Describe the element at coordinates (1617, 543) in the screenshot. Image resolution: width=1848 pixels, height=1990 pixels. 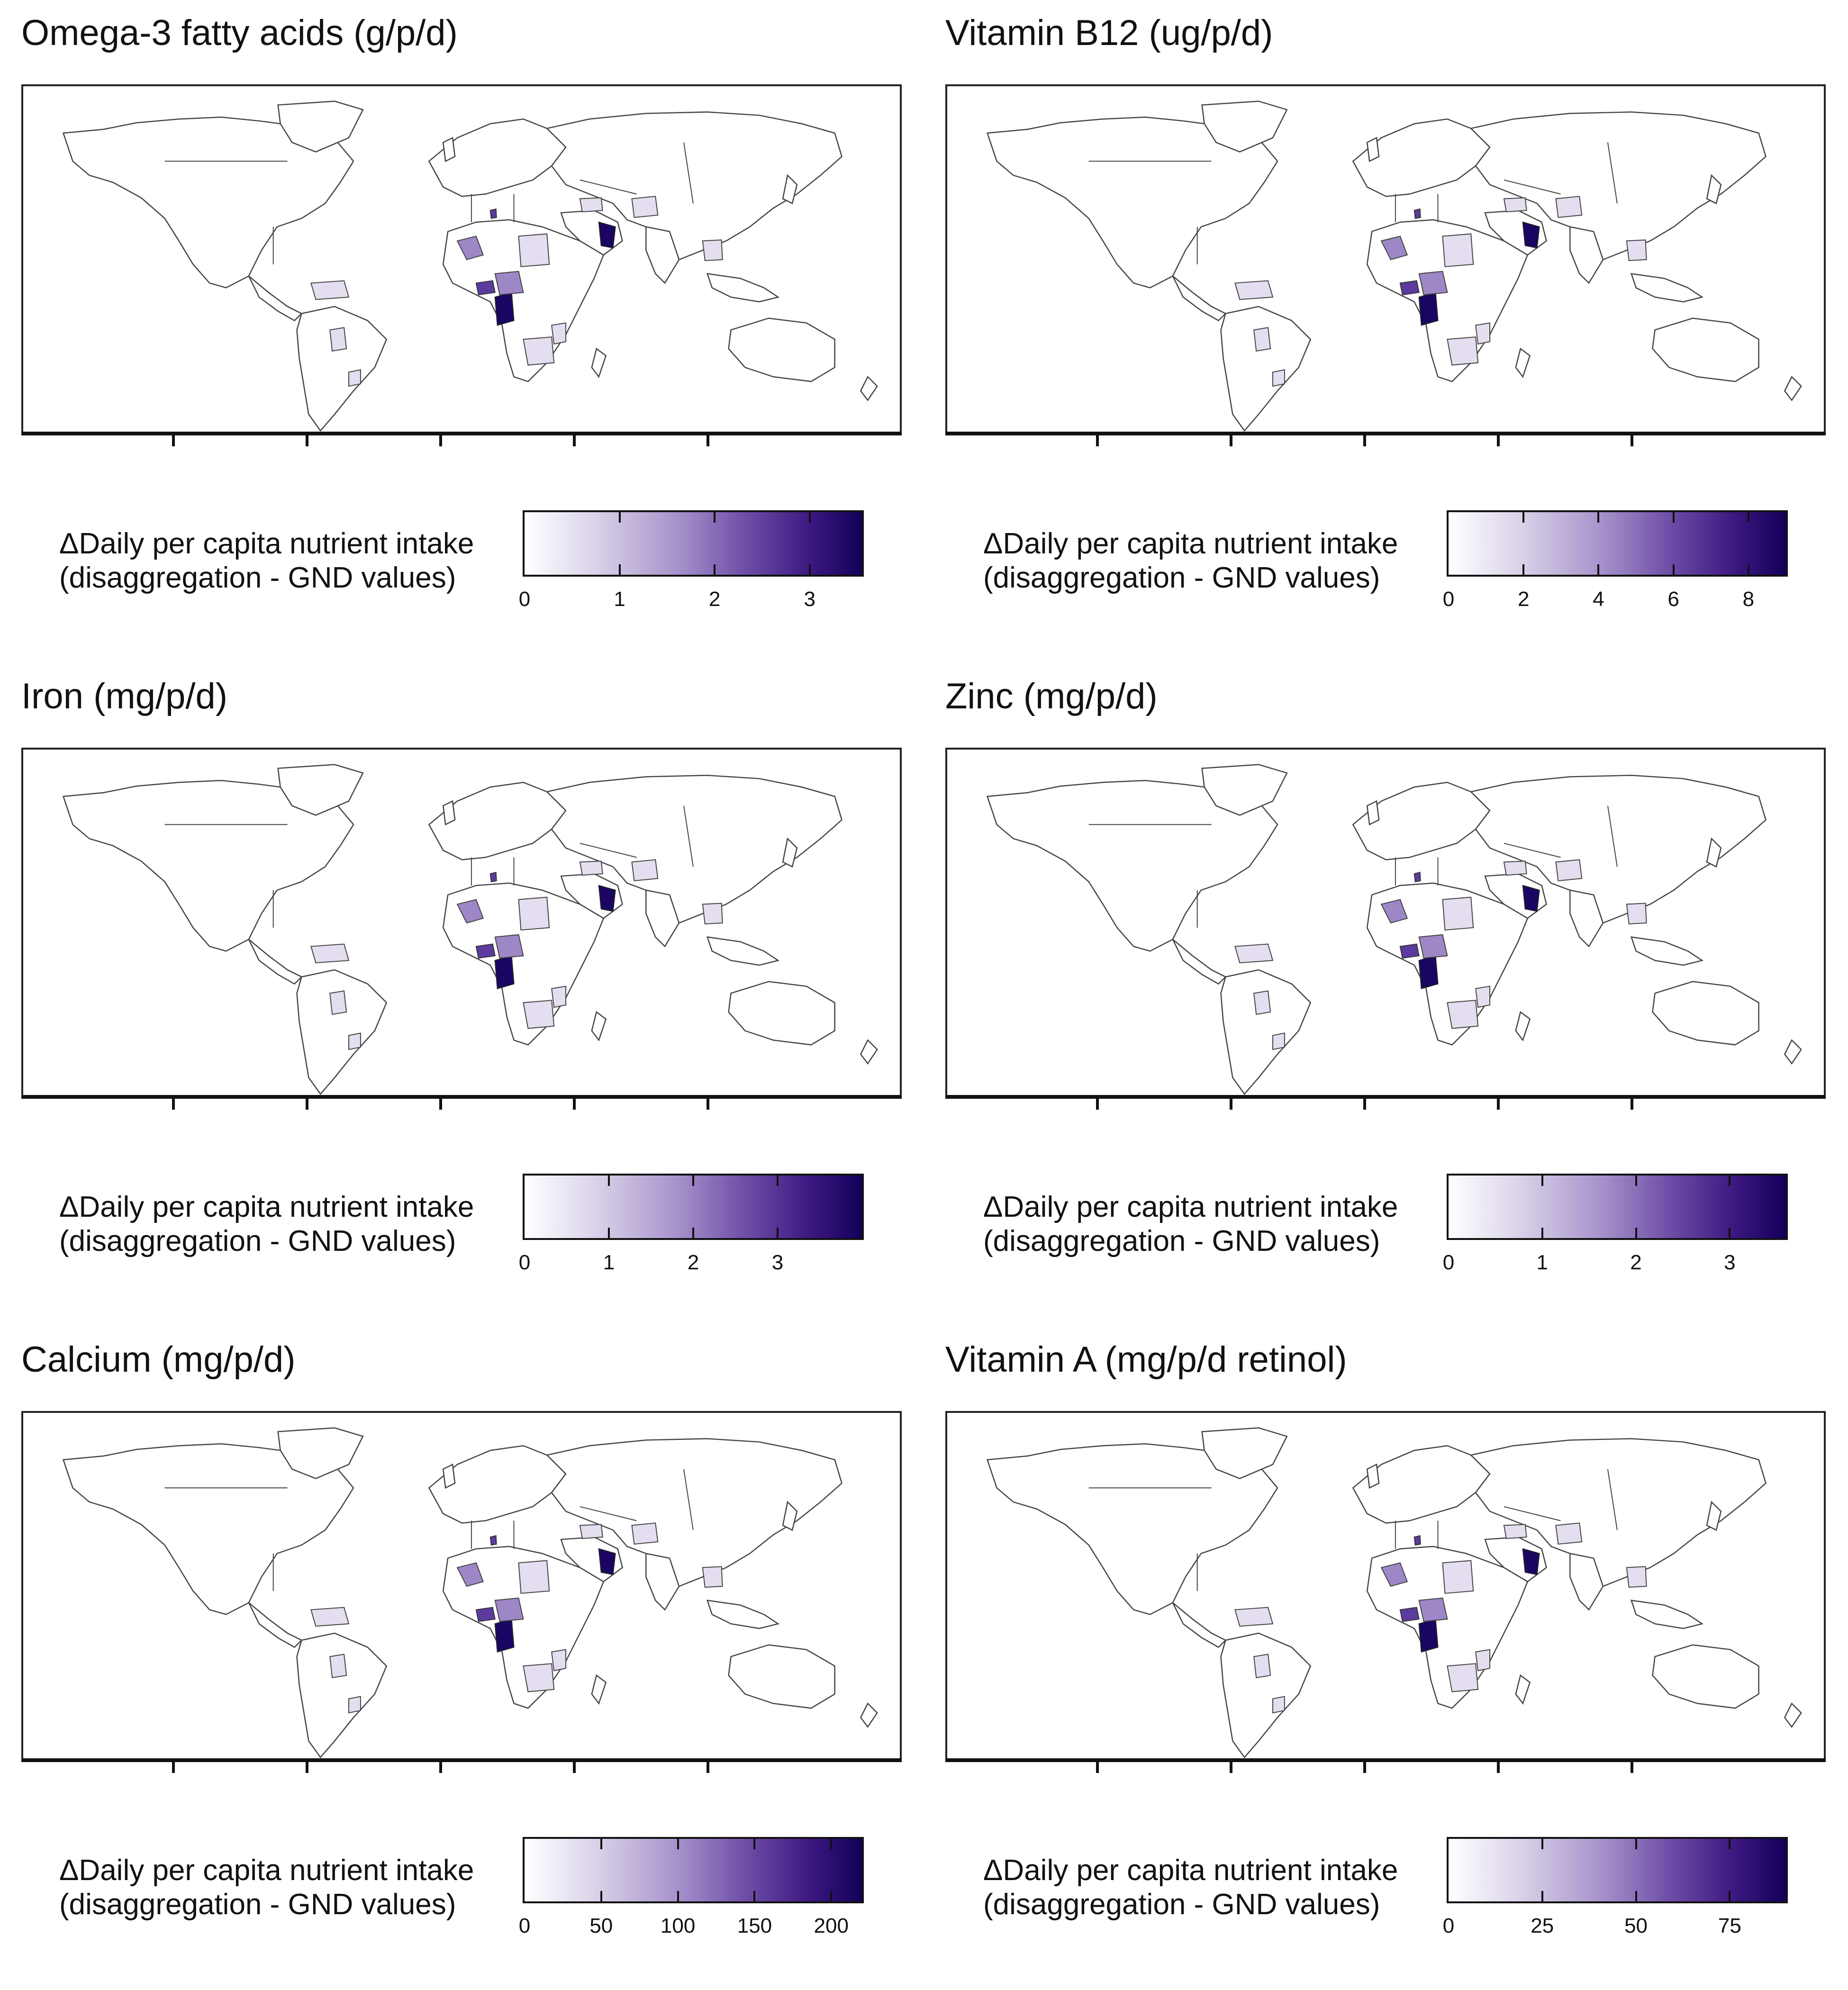
I see `colorbar` at that location.